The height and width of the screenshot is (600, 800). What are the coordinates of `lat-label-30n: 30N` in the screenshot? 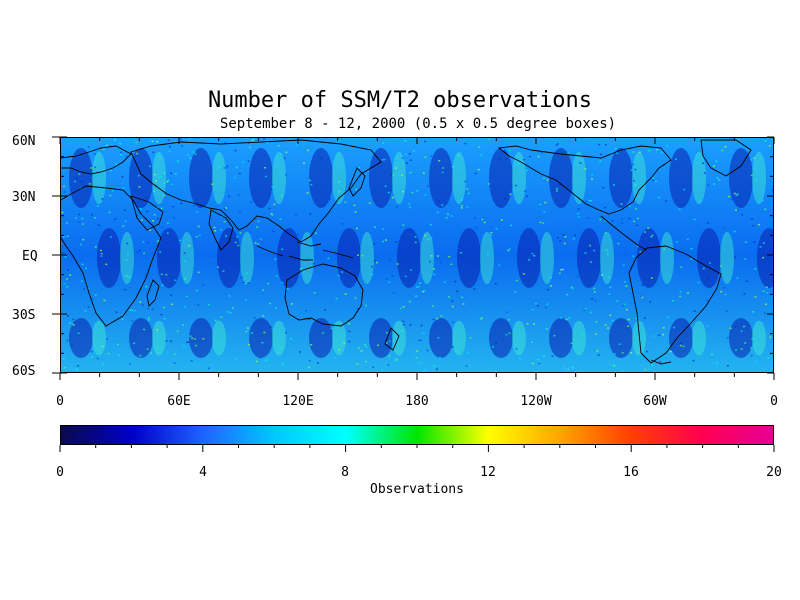 It's located at (24, 197).